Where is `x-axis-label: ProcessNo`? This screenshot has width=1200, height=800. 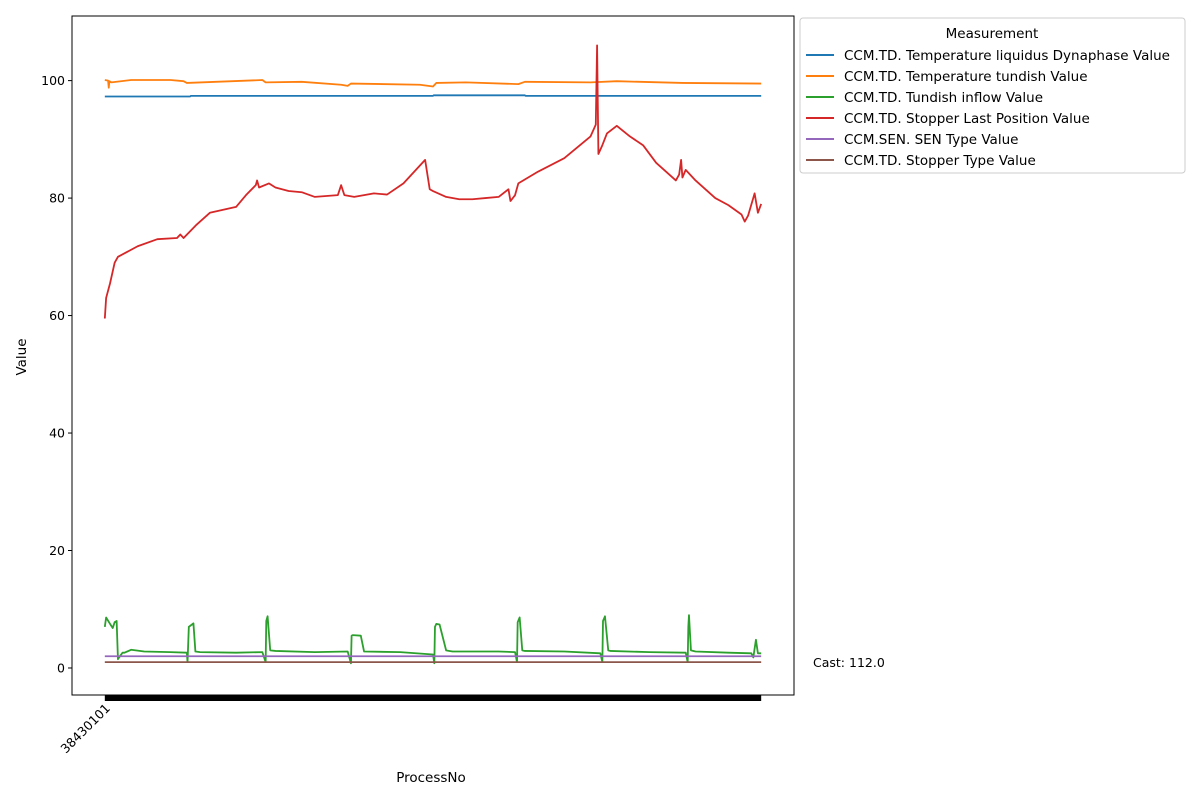
x-axis-label: ProcessNo is located at coordinates (431, 778).